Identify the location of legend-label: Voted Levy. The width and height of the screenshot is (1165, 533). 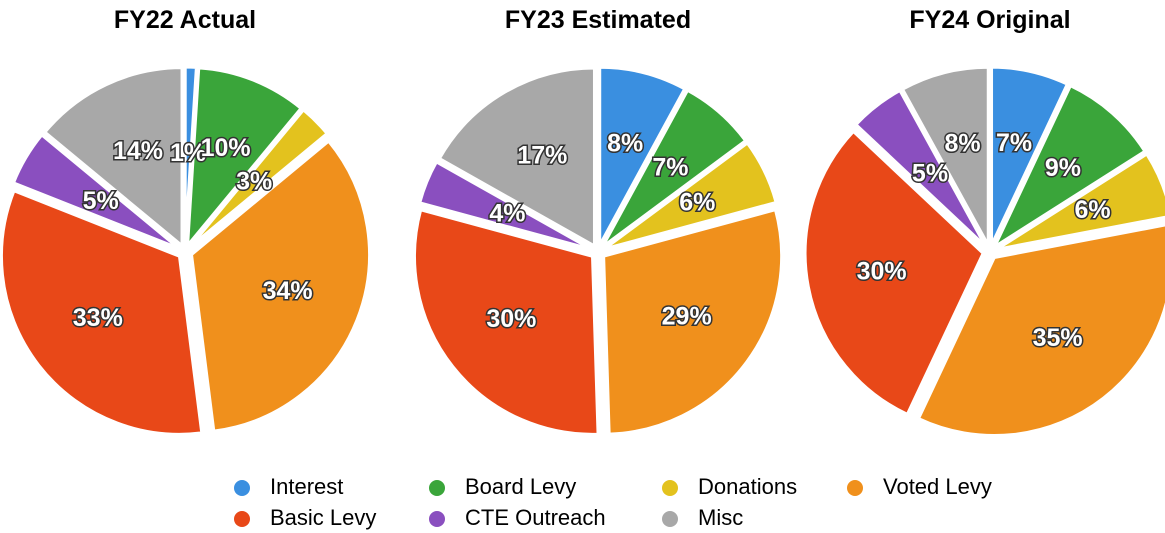
(937, 486).